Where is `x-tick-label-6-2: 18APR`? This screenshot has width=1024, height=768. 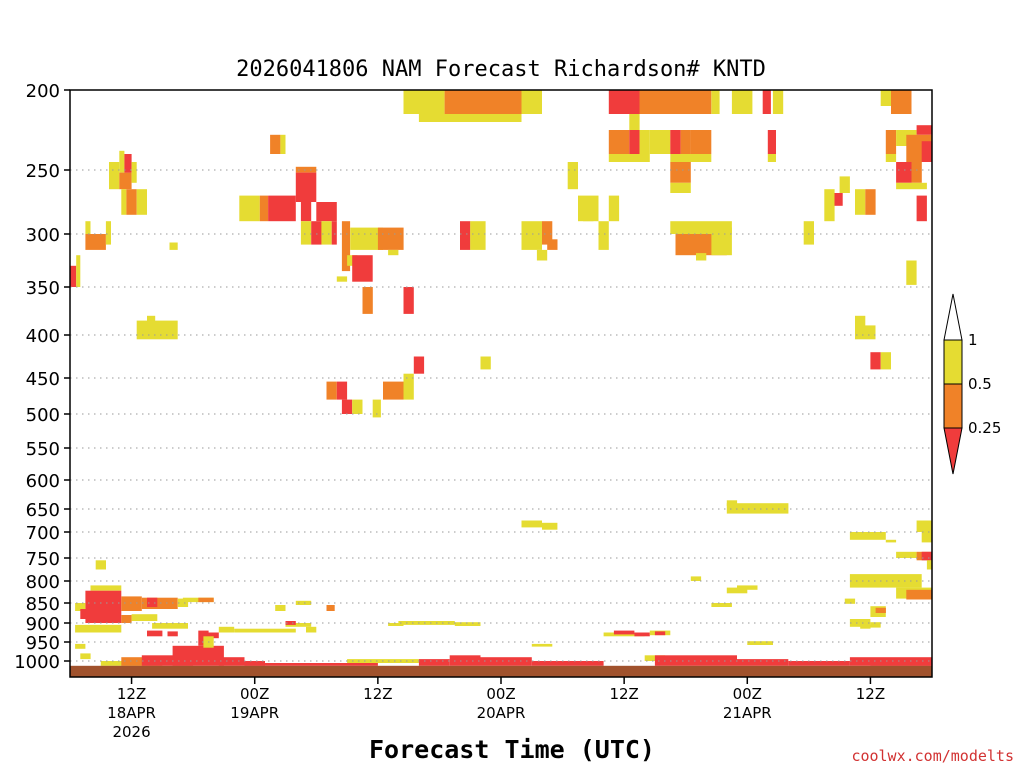
x-tick-label-6-2: 18APR is located at coordinates (131, 713).